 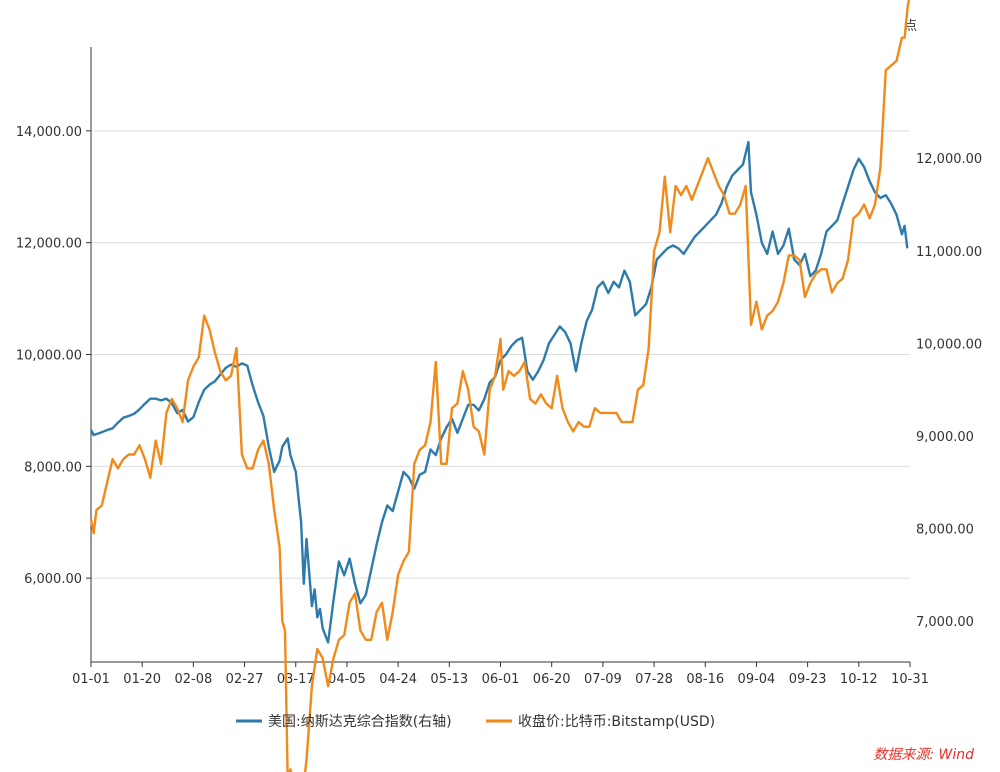 What do you see at coordinates (91, 679) in the screenshot?
I see `x-tick-label: 01-01` at bounding box center [91, 679].